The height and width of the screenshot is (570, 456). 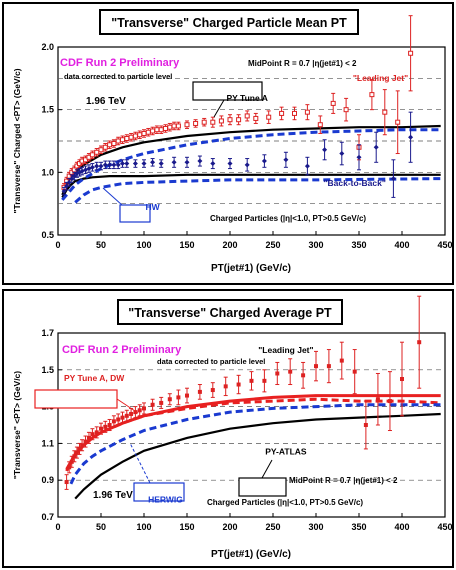 I want to click on bottom-chart-title: "Transverse" Charged Average PT, so click(x=230, y=313).